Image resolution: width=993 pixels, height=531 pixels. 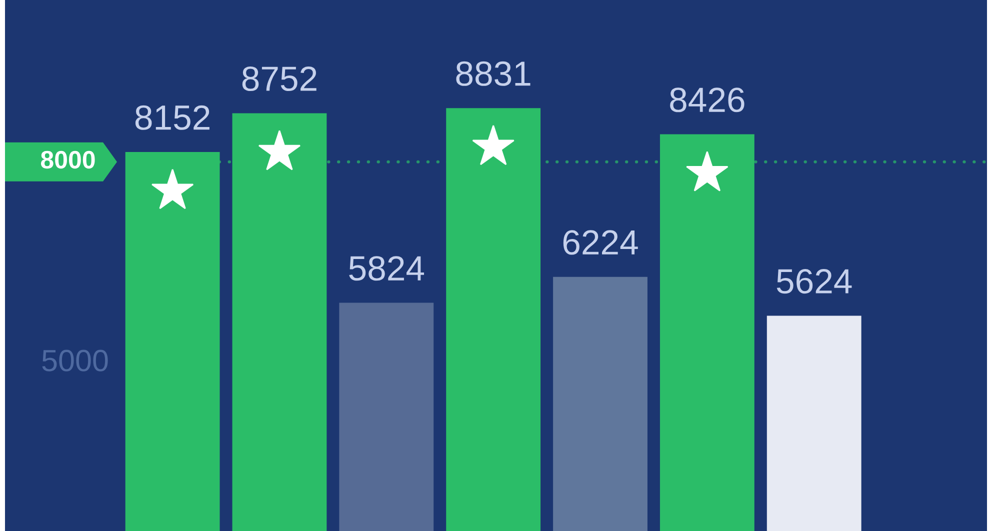 I want to click on data-label: 8752, so click(x=279, y=79).